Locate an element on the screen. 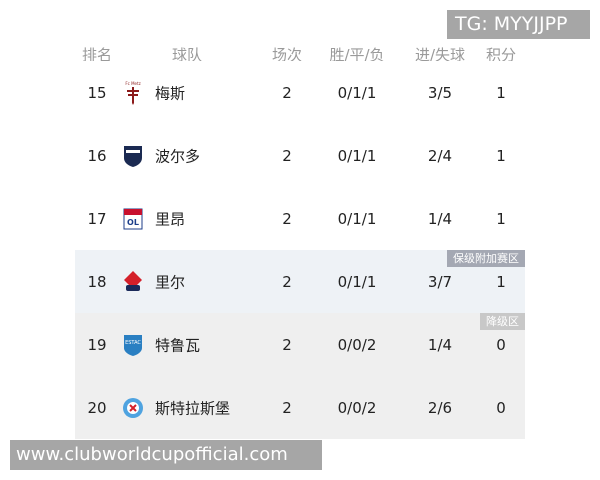 The height and width of the screenshot is (480, 600). goals: 3/5 is located at coordinates (440, 92).